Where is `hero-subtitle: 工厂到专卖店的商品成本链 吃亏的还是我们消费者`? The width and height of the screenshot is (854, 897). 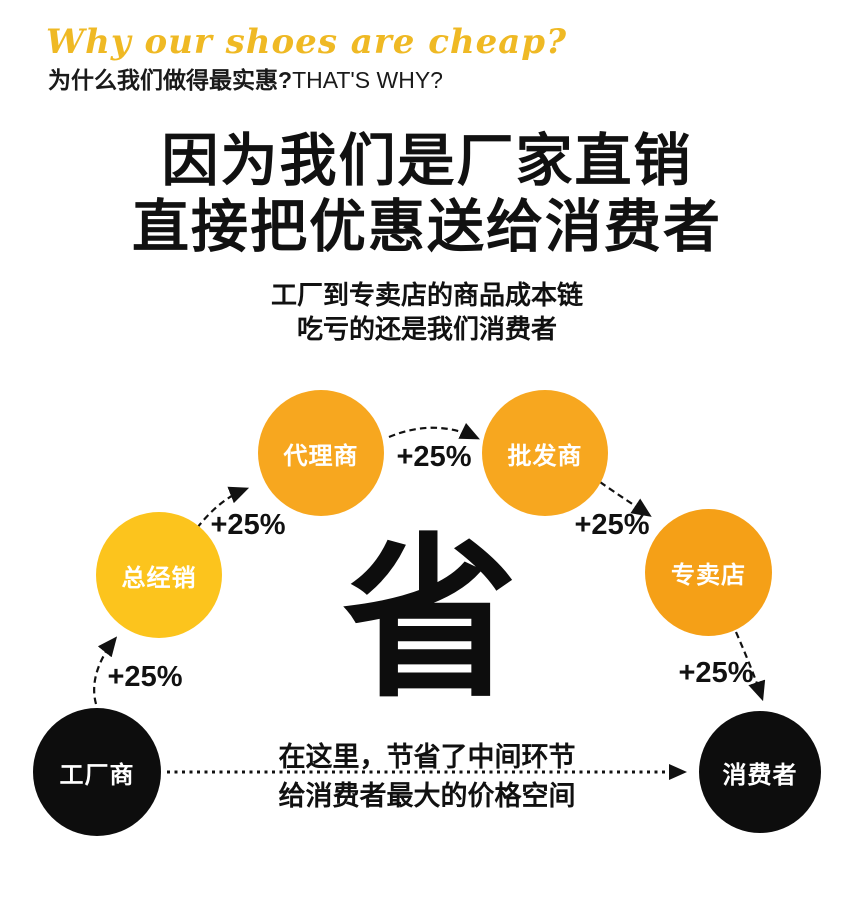 hero-subtitle: 工厂到专卖店的商品成本链 吃亏的还是我们消费者 is located at coordinates (427, 312).